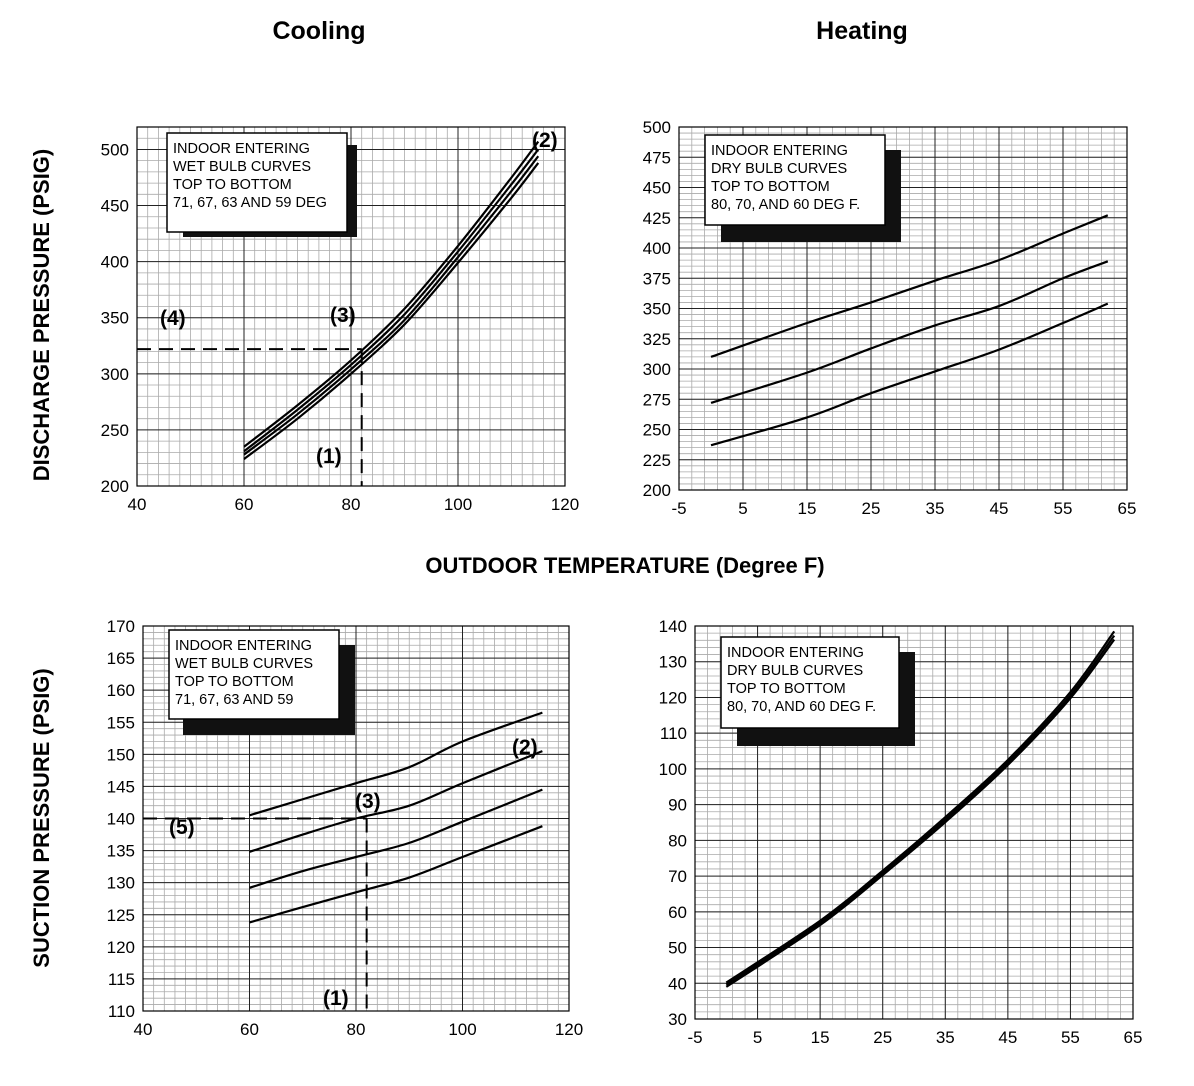  What do you see at coordinates (565, 504) in the screenshot?
I see `x-tick-label: 120` at bounding box center [565, 504].